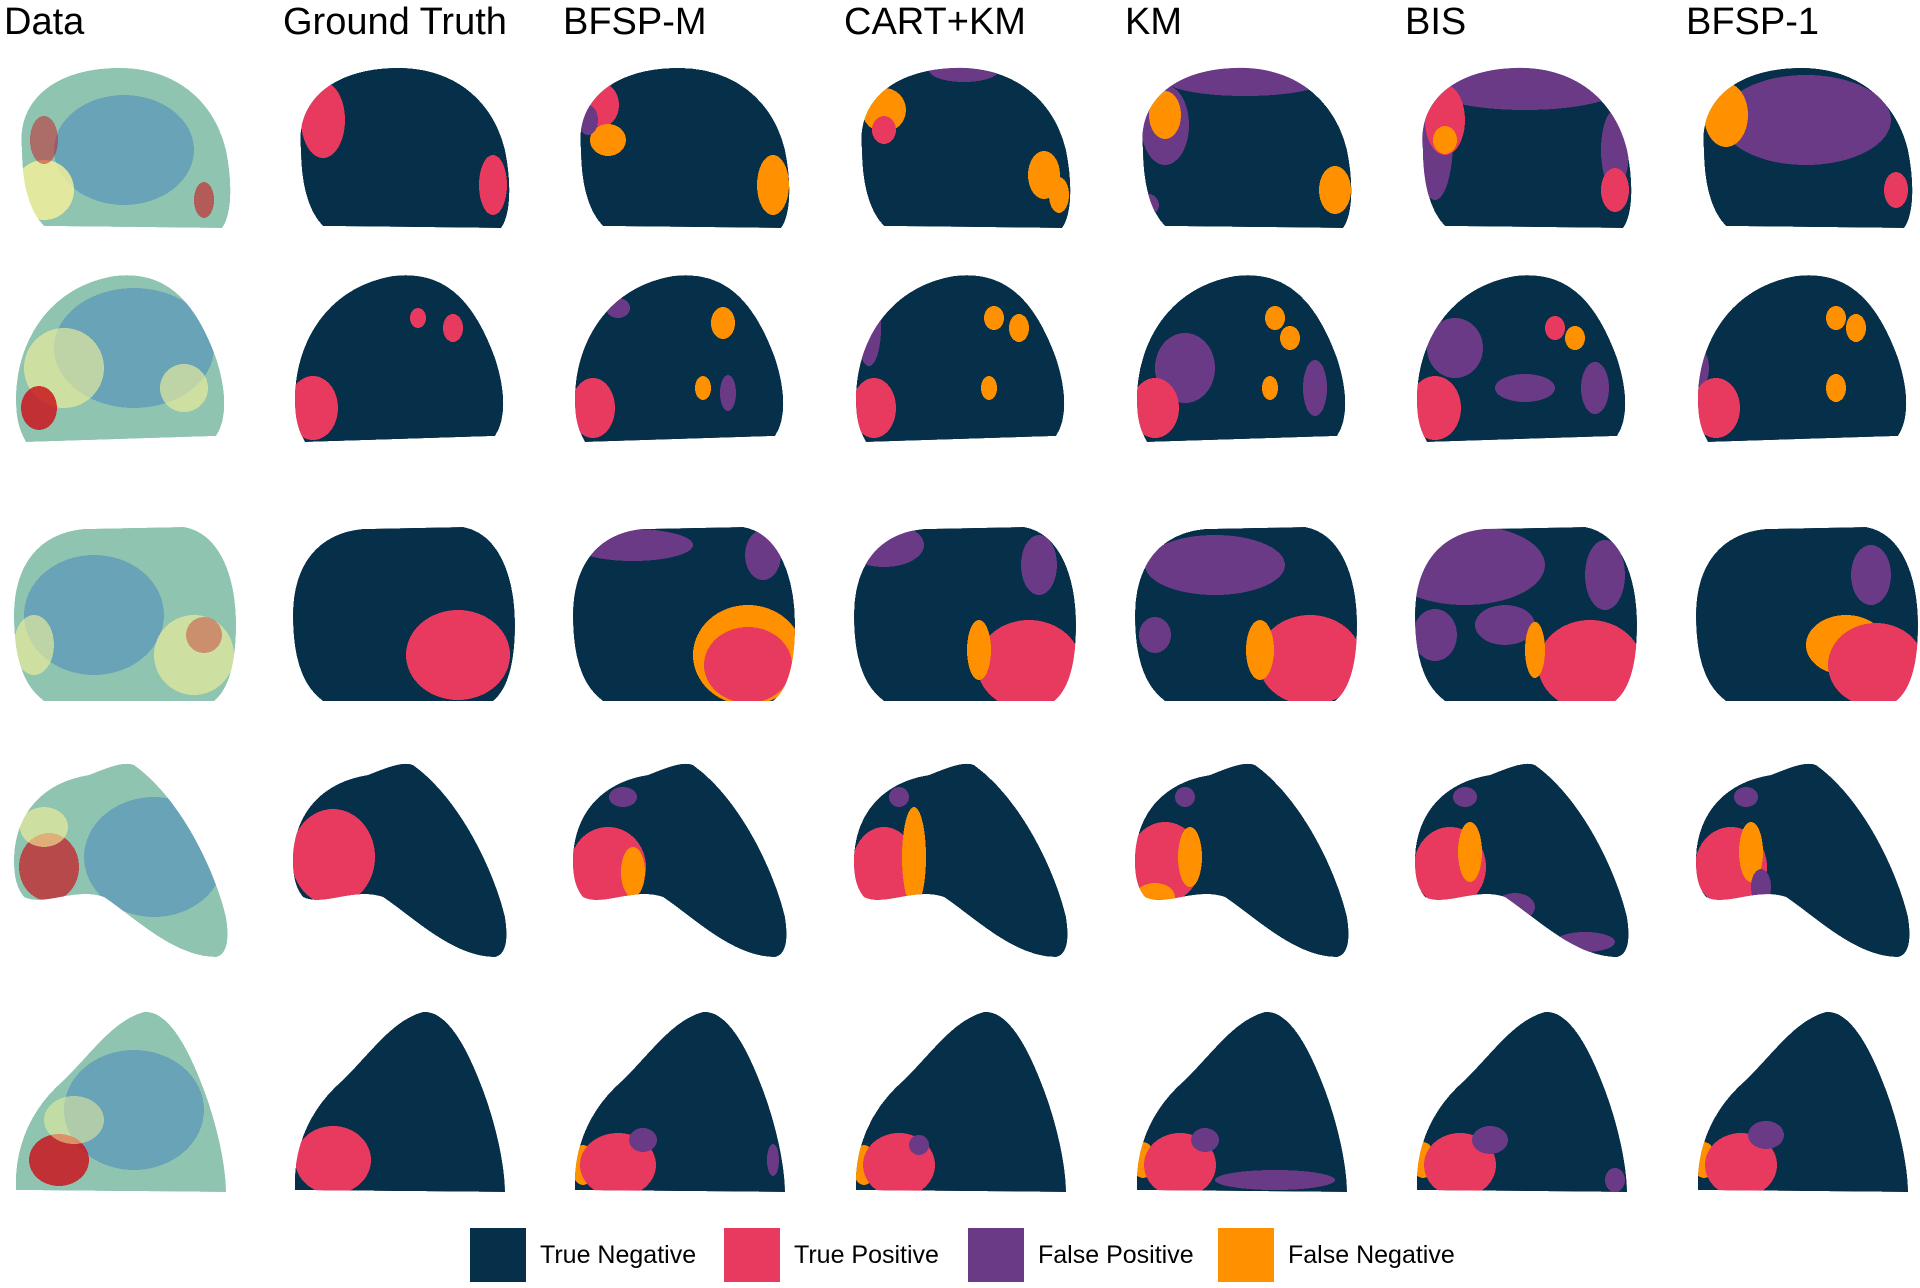 The image size is (1920, 1288). What do you see at coordinates (1246, 1255) in the screenshot?
I see `legend-swatch-false-negative` at bounding box center [1246, 1255].